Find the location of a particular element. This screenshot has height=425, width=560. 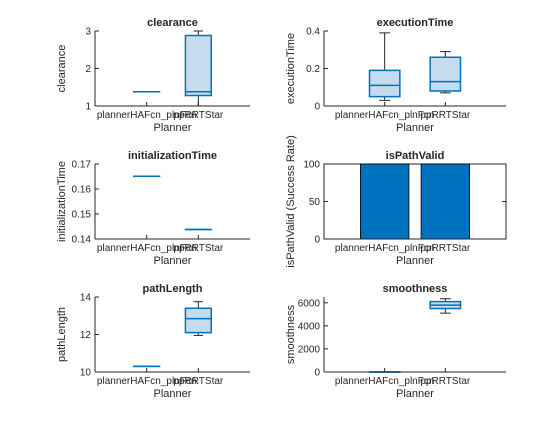

y-tick-label: 4000 is located at coordinates (309, 326).